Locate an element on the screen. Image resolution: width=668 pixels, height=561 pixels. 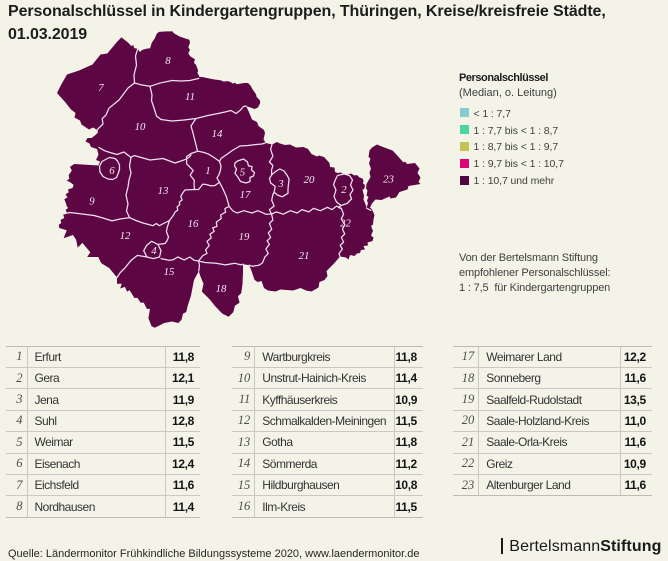
svg-text: 21 is located at coordinates (304, 256).